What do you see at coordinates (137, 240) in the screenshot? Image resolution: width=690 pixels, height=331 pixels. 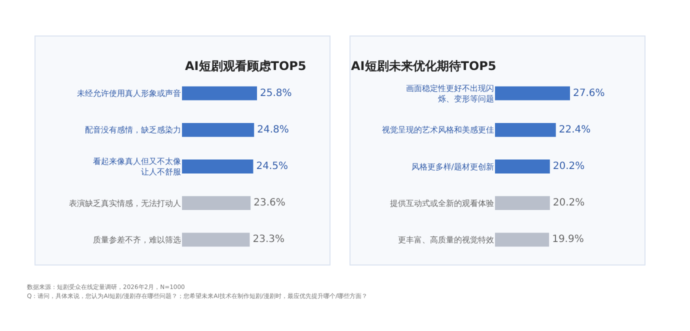 I see `y-tick-label: 质量参差不齐，难以筛选` at bounding box center [137, 240].